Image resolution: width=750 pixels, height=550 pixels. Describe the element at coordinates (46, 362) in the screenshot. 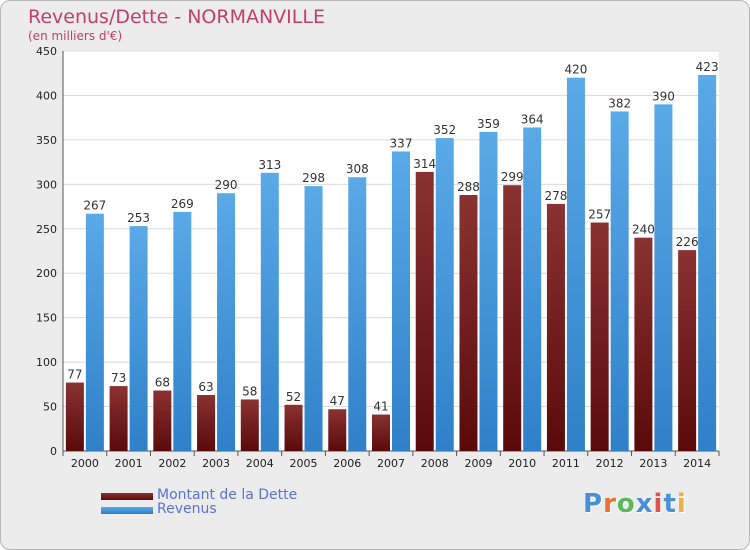

I see `y-tick-label: 100` at that location.